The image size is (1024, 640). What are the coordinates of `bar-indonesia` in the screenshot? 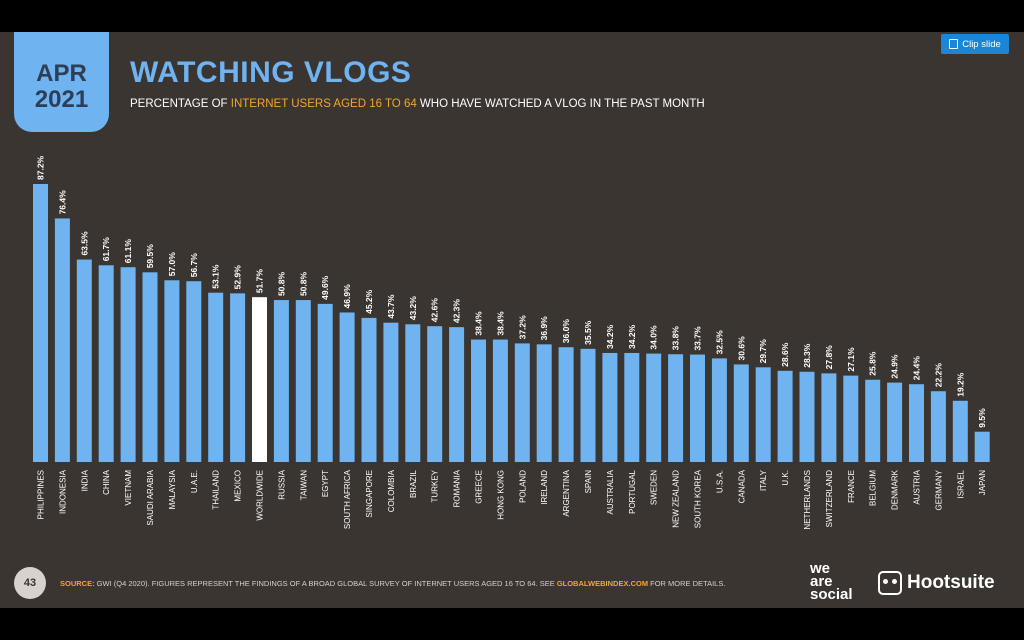 It's located at (62, 340).